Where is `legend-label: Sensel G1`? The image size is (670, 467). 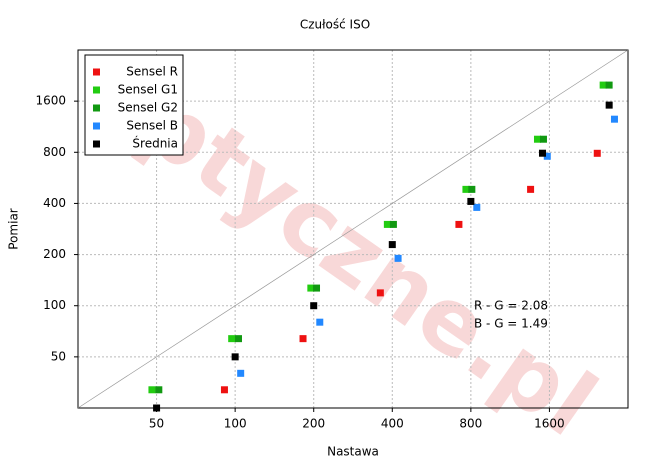
legend-label: Sensel G1 is located at coordinates (148, 90).